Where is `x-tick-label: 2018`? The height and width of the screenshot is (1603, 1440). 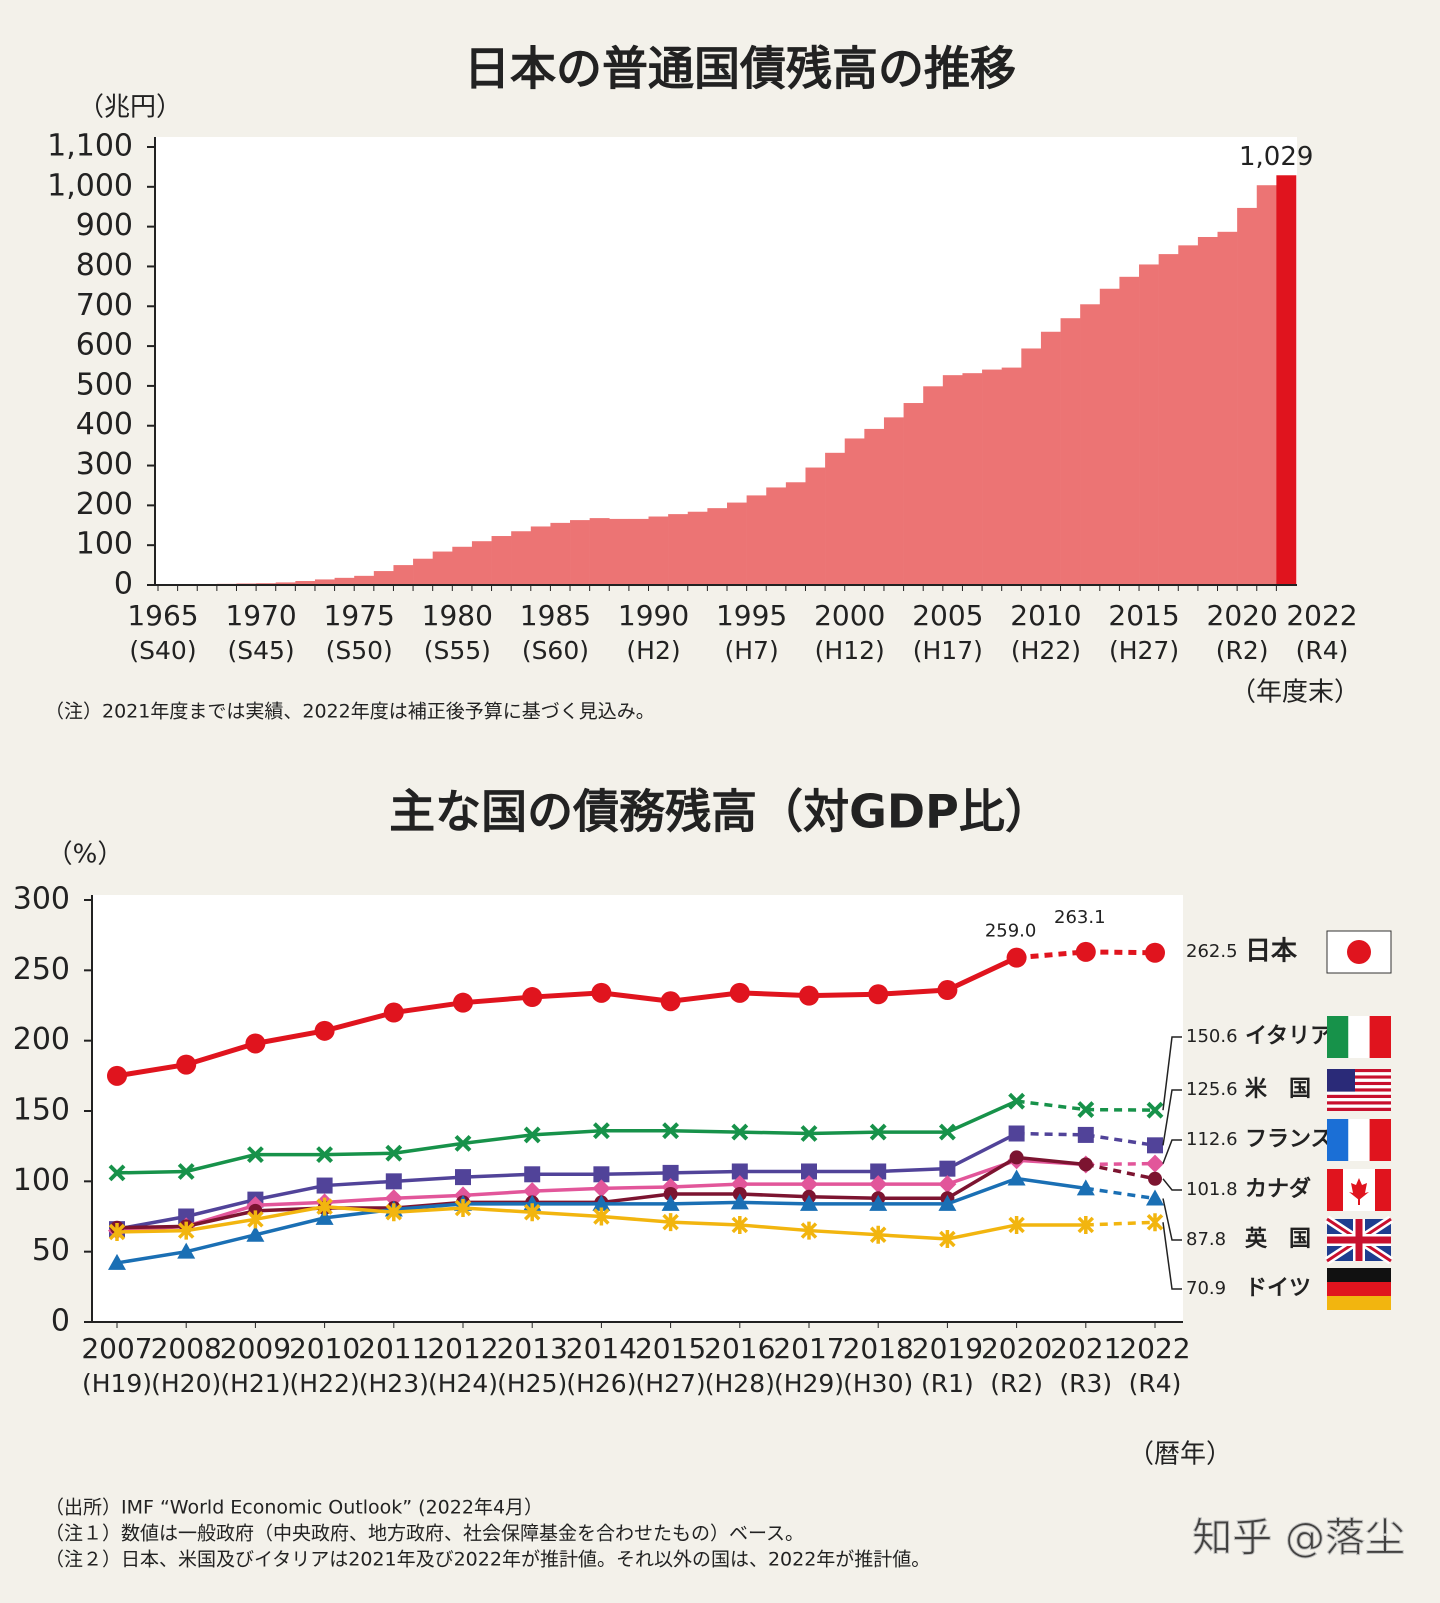
x-tick-label: 2018 is located at coordinates (878, 1348).